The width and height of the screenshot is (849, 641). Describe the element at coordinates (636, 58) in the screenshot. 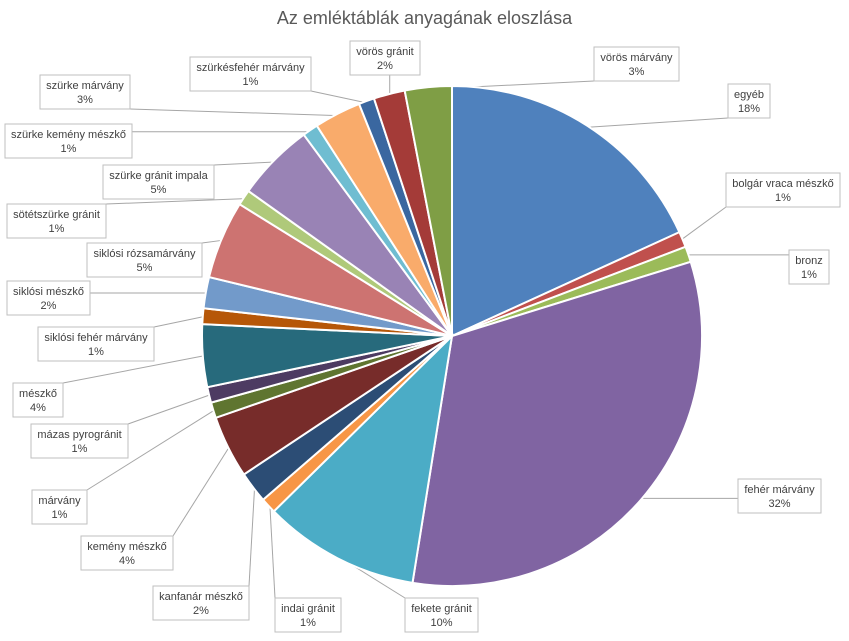

I see `data-label-category: vörös márvány` at that location.